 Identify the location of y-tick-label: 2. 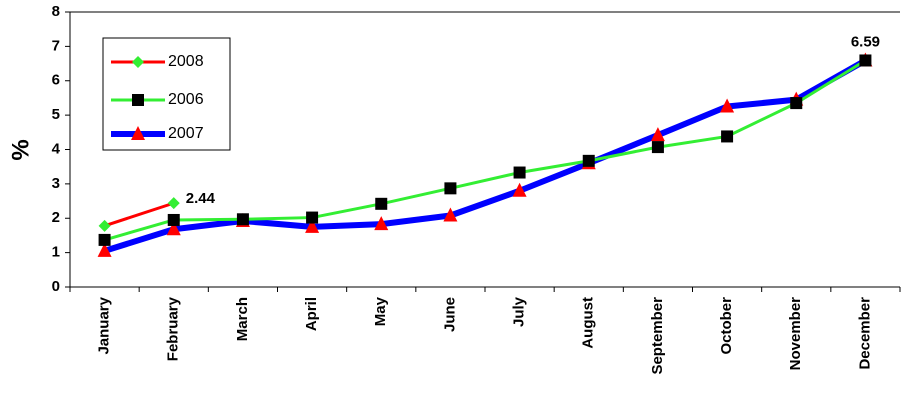
(56, 217).